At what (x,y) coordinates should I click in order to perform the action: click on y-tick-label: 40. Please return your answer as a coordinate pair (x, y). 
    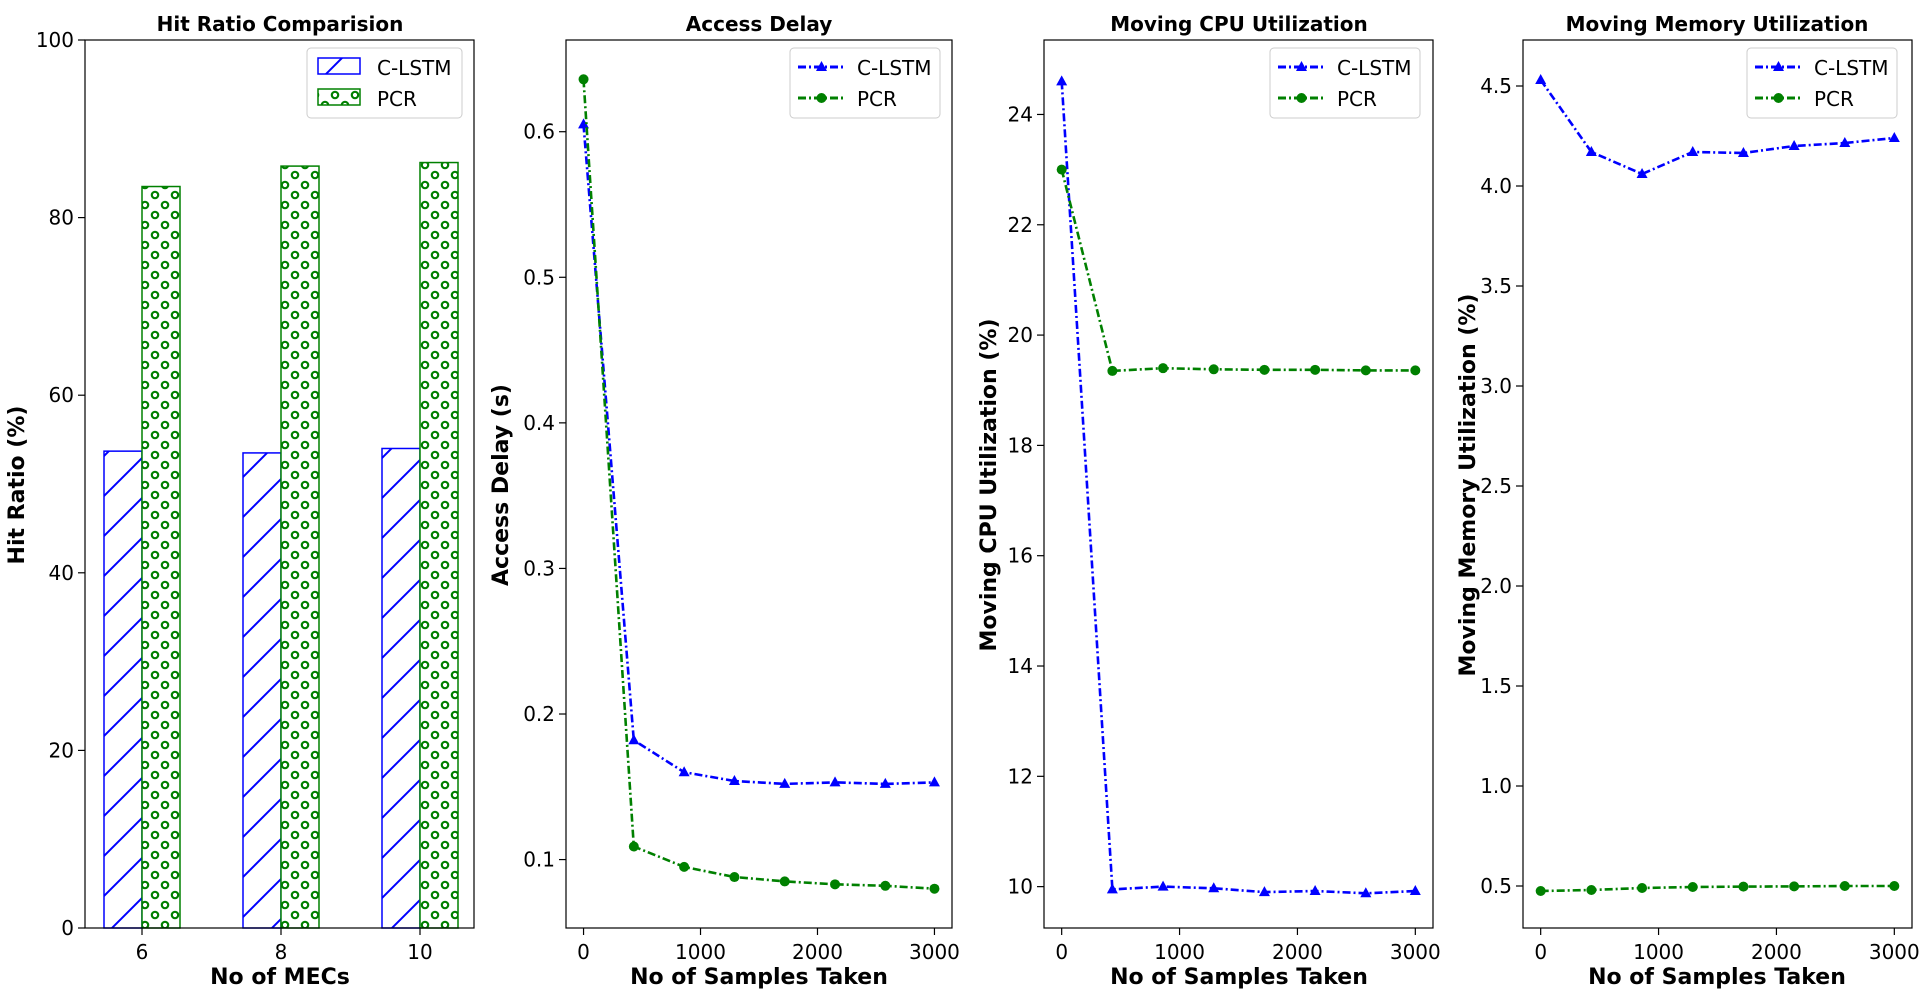
    Looking at the image, I should click on (61, 573).